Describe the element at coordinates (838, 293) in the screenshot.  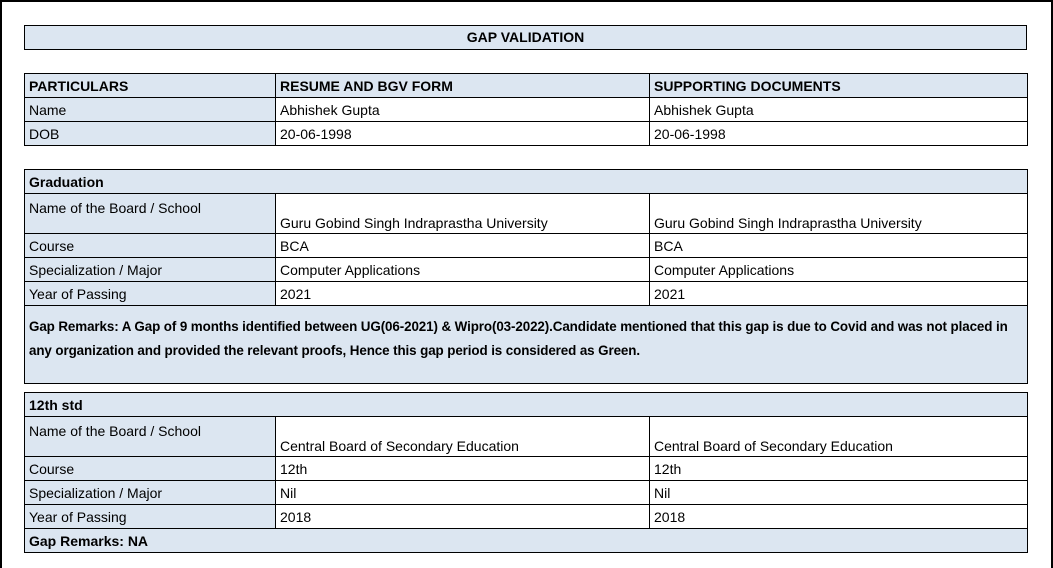
I see `docs-value: 2021` at that location.